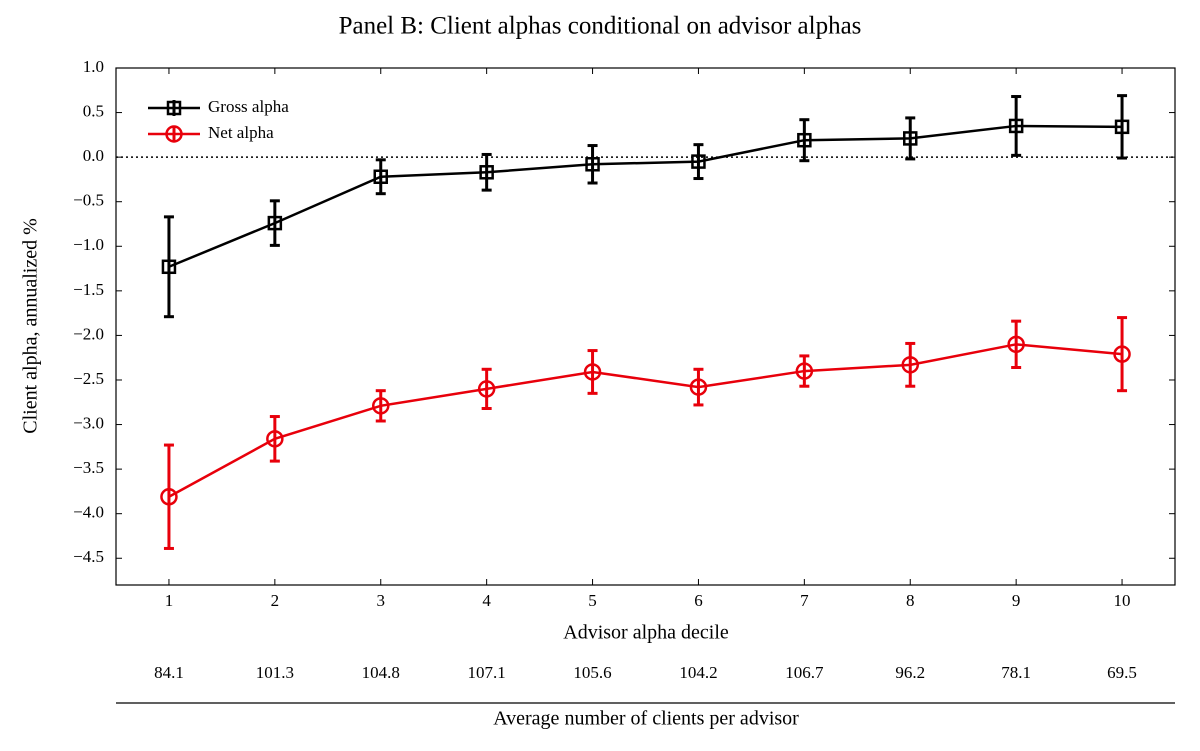  Describe the element at coordinates (381, 672) in the screenshot. I see `clients-value: 104.8` at that location.